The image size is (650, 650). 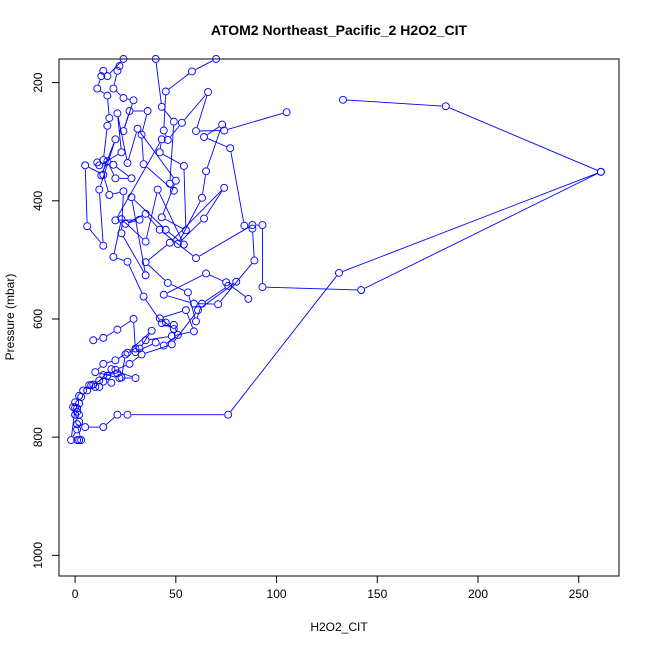 I want to click on x-tick-label: 50, so click(x=176, y=594).